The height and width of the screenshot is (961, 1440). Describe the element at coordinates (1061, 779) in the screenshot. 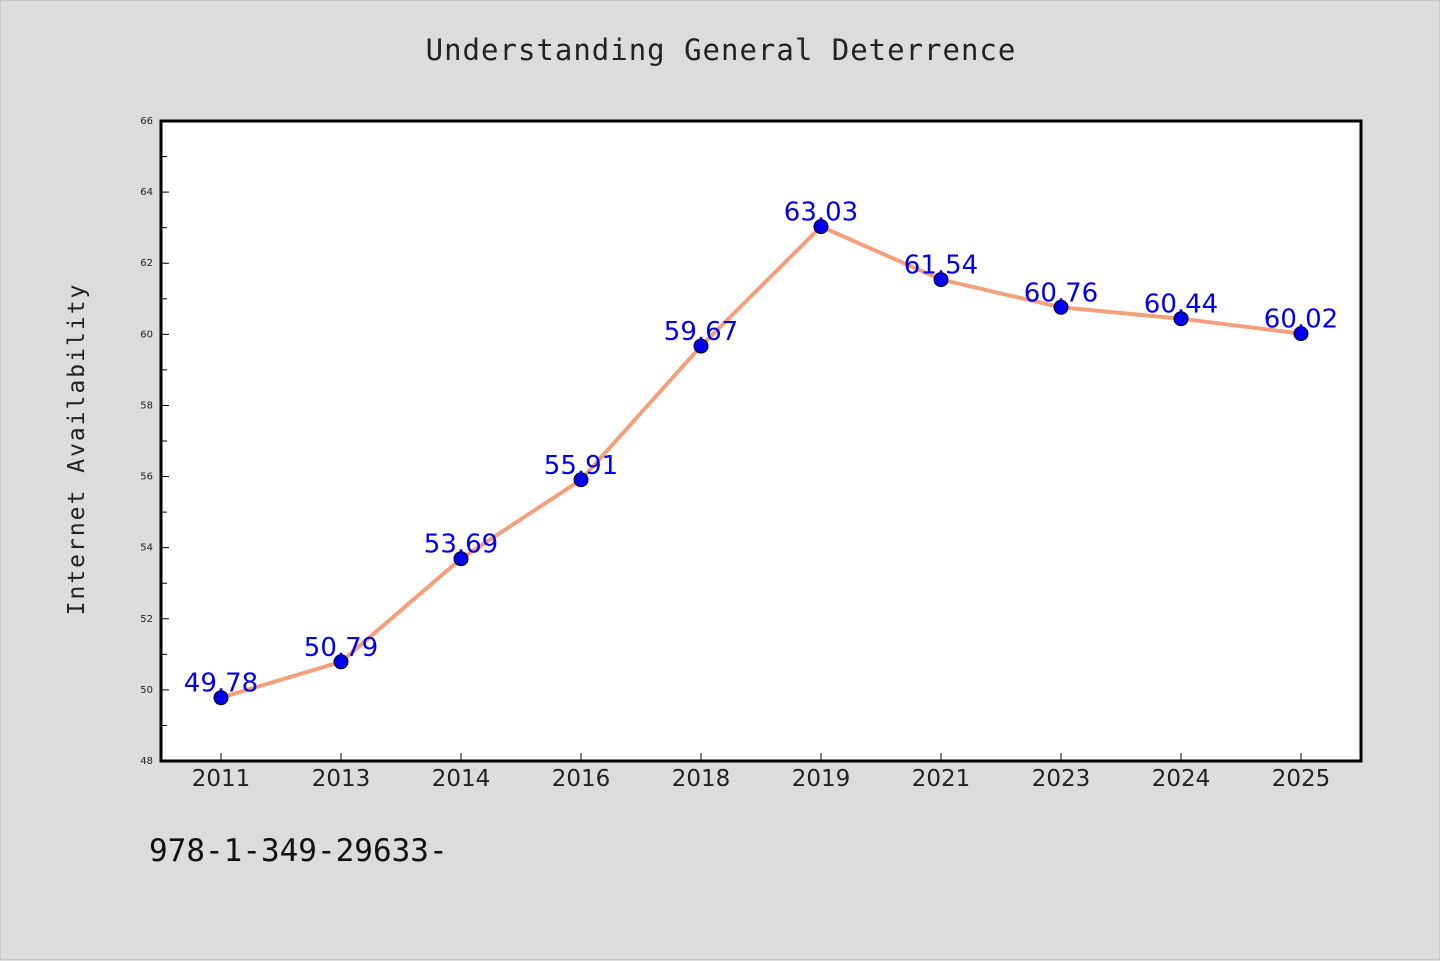

I see `x-tick-label: 2023` at that location.